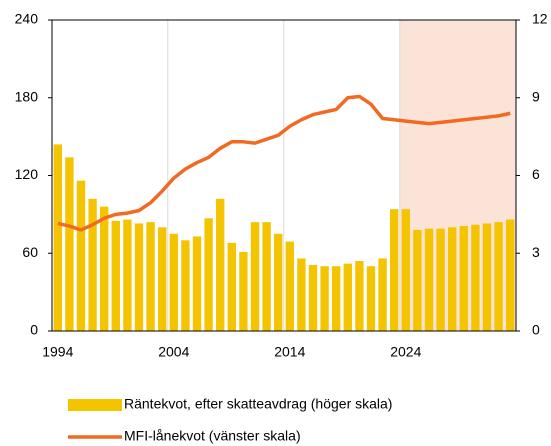 This screenshot has width=551, height=446. What do you see at coordinates (540, 19) in the screenshot?
I see `y2-tick-label: 12` at bounding box center [540, 19].